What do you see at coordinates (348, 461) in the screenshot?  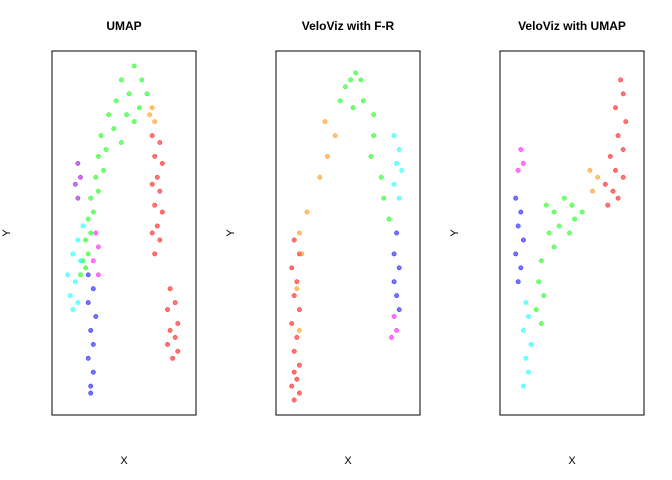 I see `x-axis-label: X` at bounding box center [348, 461].